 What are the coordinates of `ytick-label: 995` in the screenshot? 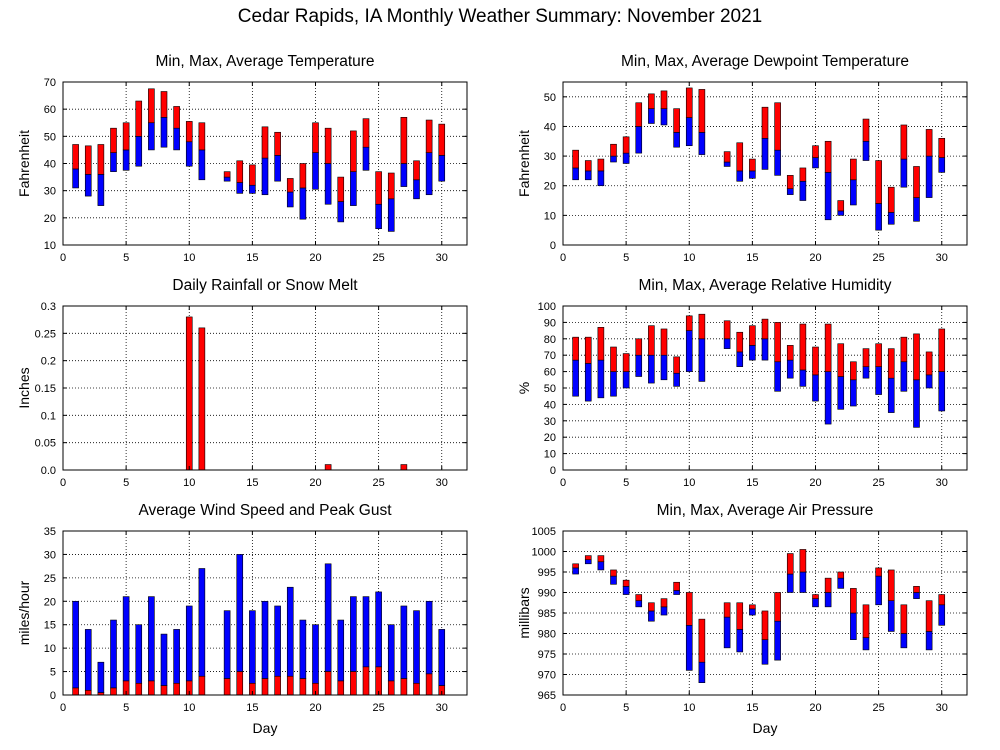 It's located at (547, 573).